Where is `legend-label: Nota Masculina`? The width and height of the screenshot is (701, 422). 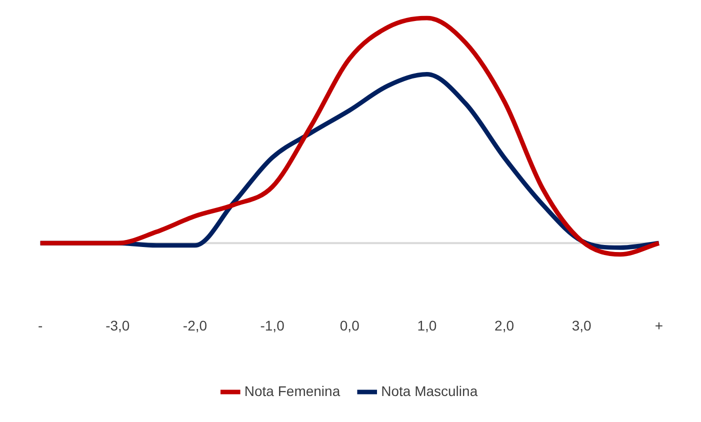 legend-label: Nota Masculina is located at coordinates (429, 390).